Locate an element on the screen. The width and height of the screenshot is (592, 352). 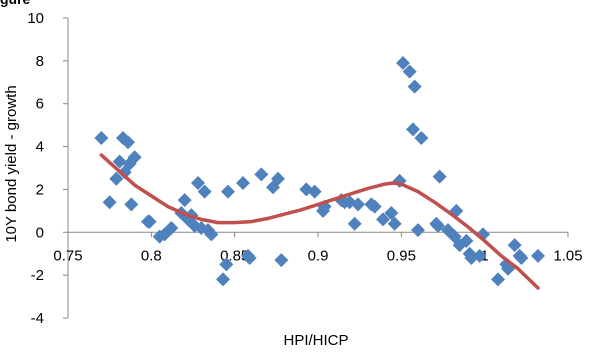
y-tick-label: 4 is located at coordinates (40, 147).